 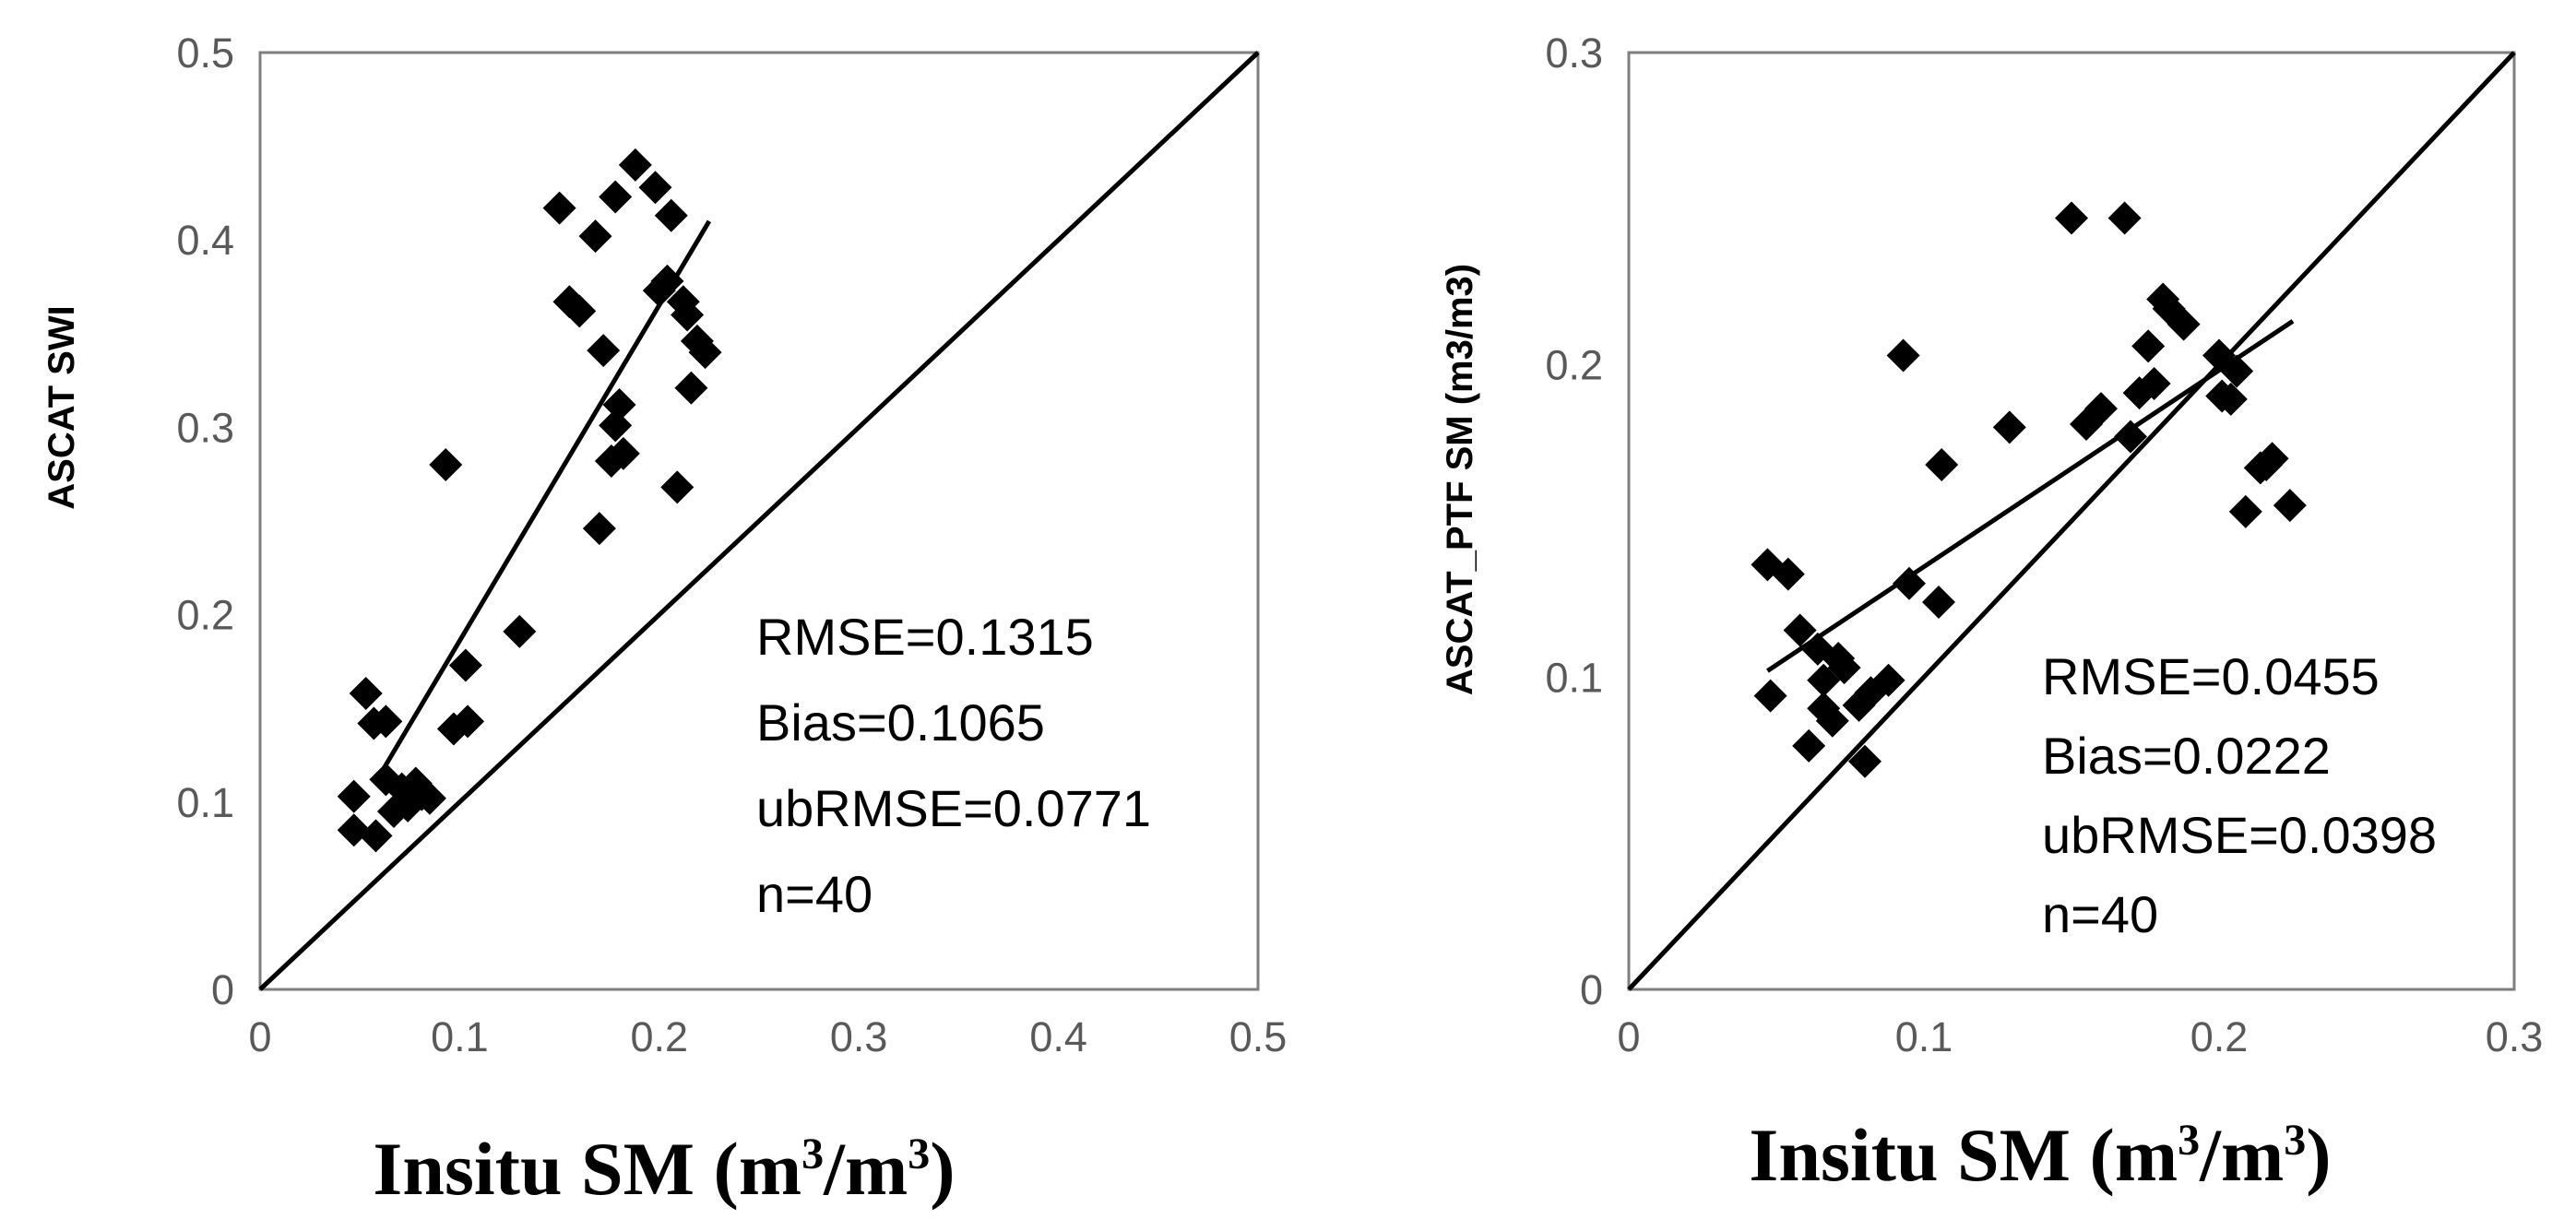 What do you see at coordinates (2239, 835) in the screenshot?
I see `stat-line: ubRMSE=0.0398` at bounding box center [2239, 835].